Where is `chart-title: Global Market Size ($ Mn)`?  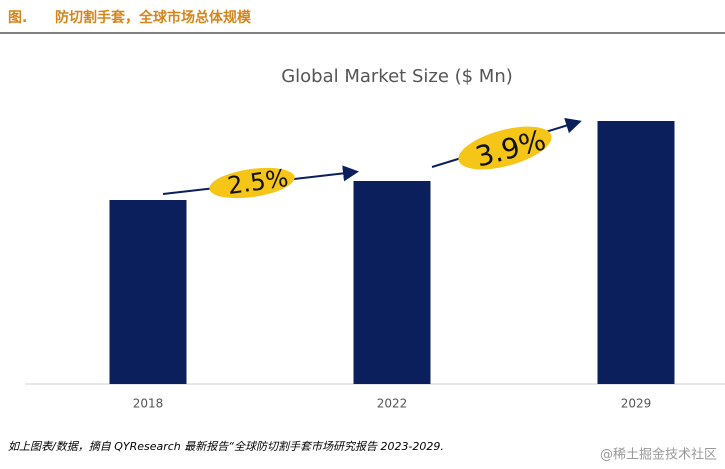 chart-title: Global Market Size ($ Mn) is located at coordinates (397, 76).